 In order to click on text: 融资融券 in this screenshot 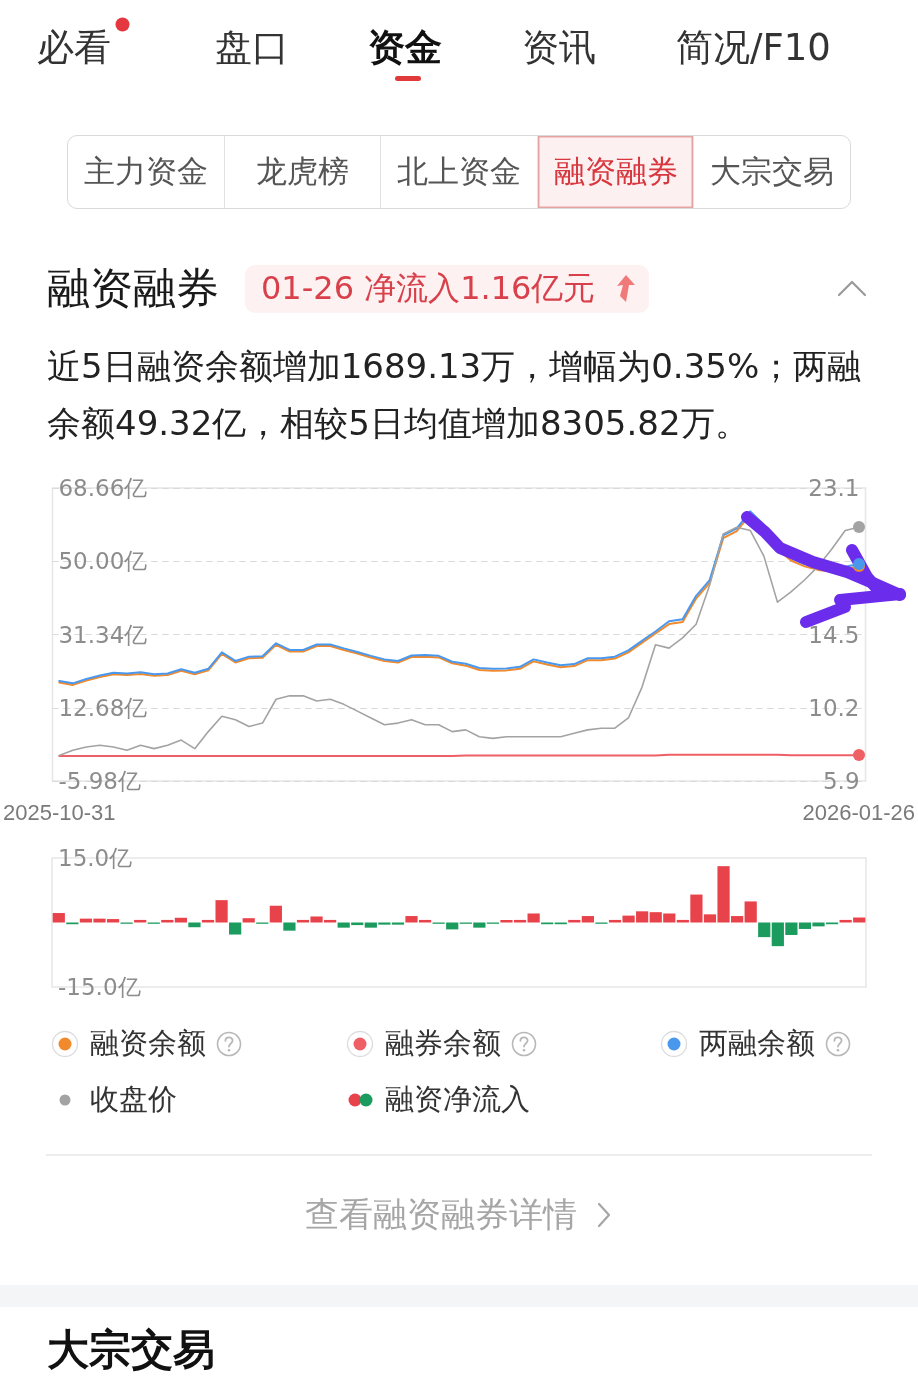, I will do `click(615, 172)`.